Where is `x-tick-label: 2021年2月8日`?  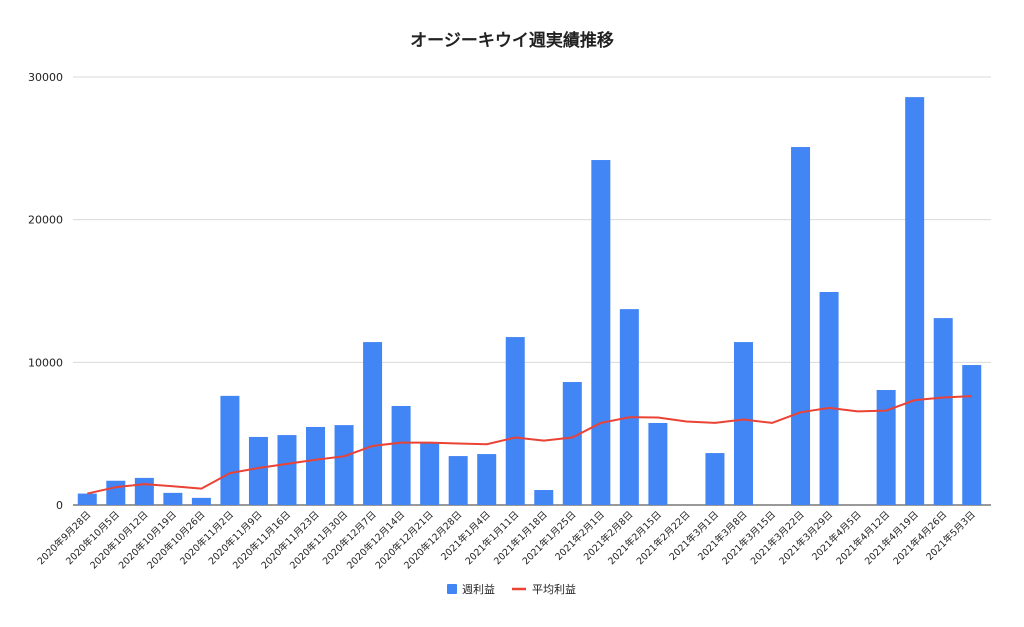
x-tick-label: 2021年2月8日 is located at coordinates (608, 536).